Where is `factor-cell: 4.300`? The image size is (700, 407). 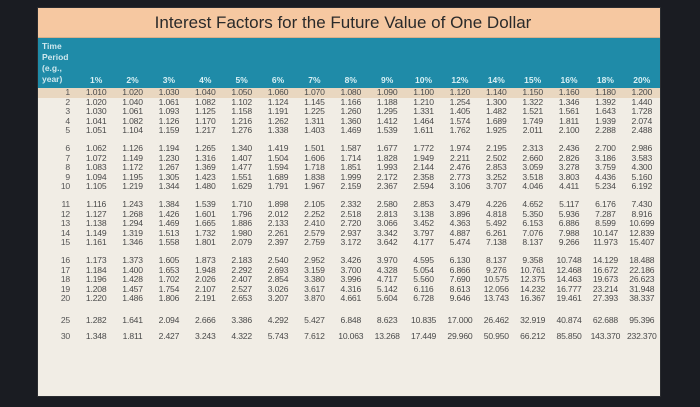
factor-cell: 4.300 is located at coordinates (642, 167).